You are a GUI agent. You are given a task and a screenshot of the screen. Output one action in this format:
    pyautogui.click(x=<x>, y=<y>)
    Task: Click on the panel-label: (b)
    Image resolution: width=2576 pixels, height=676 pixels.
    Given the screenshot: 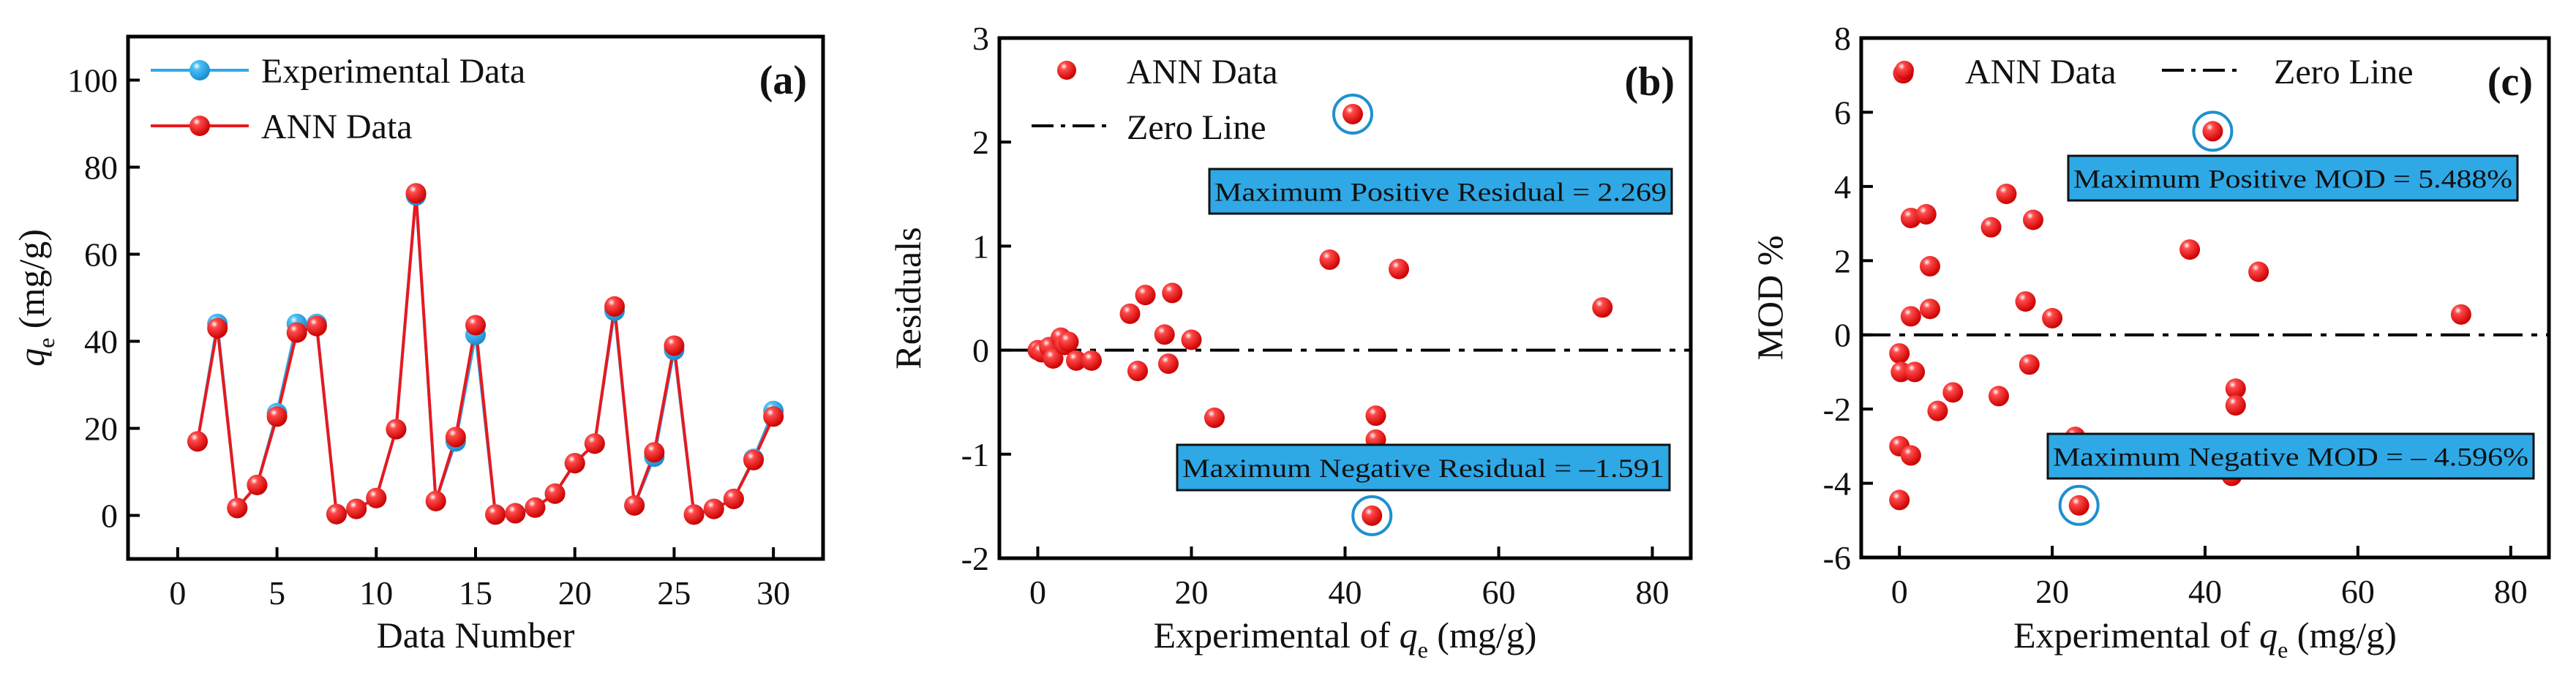 What is the action you would take?
    pyautogui.click(x=1650, y=82)
    